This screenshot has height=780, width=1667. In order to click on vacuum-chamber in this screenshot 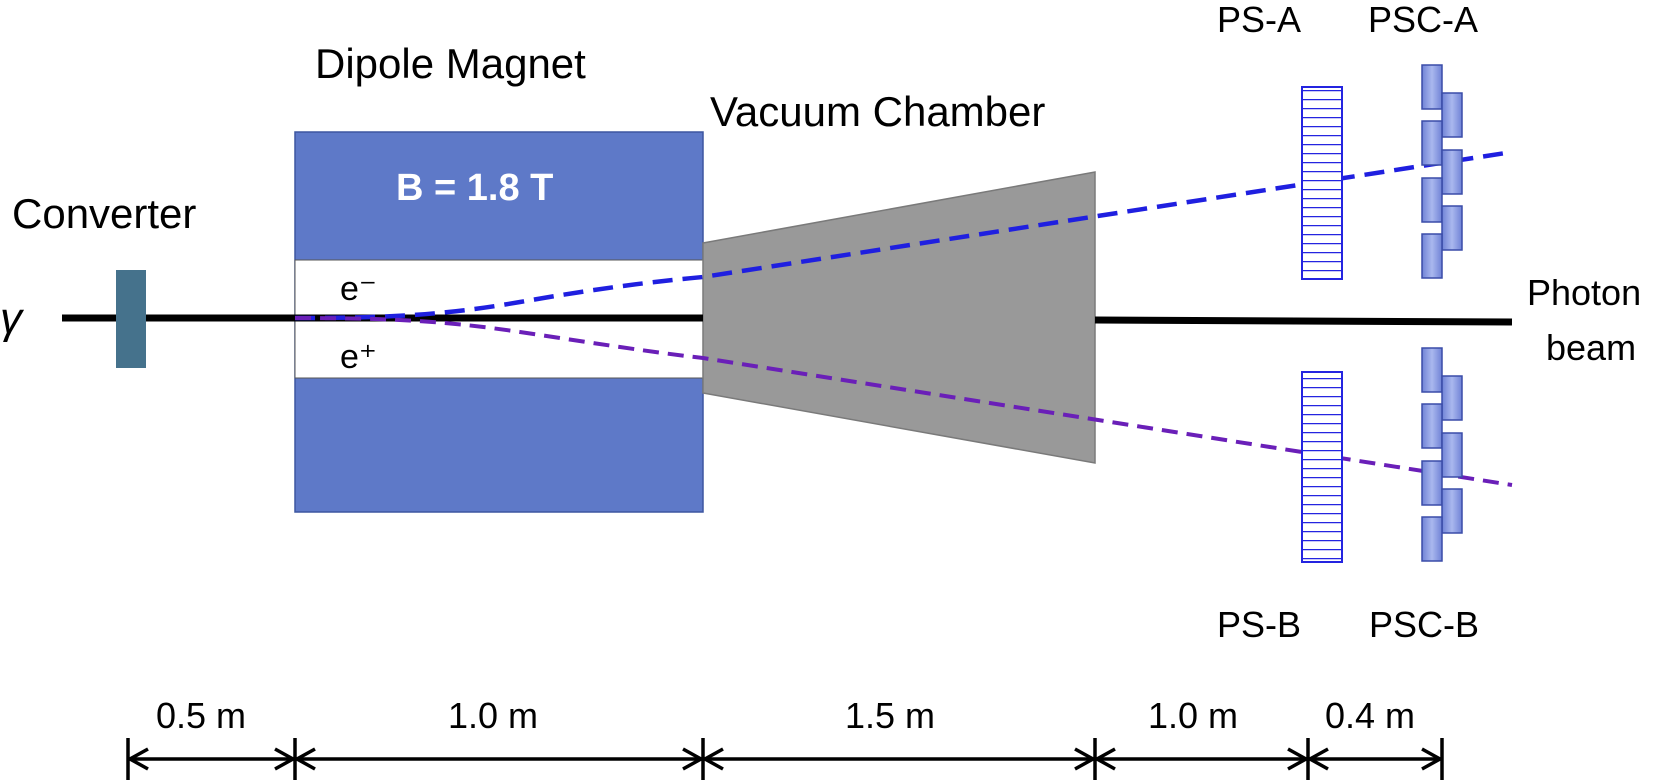, I will do `click(899, 317)`.